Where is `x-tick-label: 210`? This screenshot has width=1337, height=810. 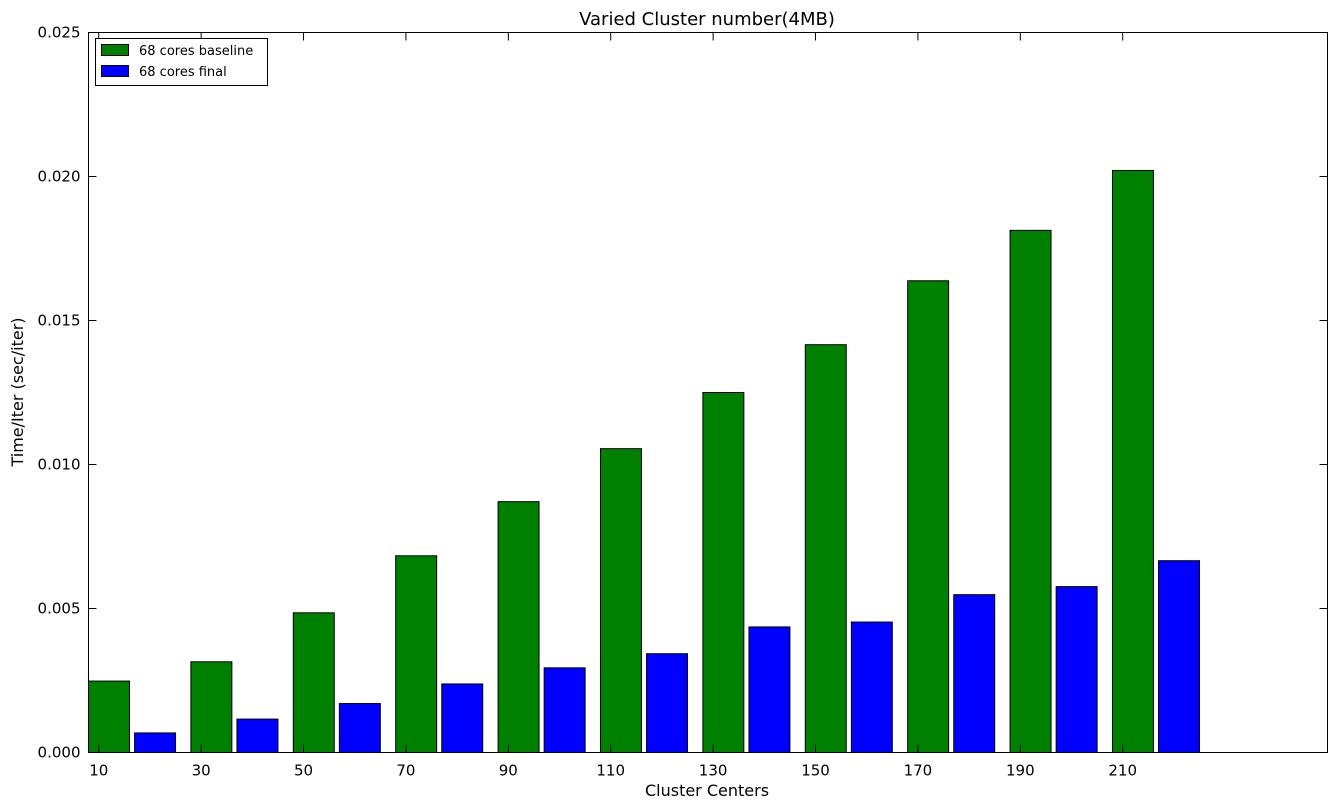 x-tick-label: 210 is located at coordinates (1122, 771).